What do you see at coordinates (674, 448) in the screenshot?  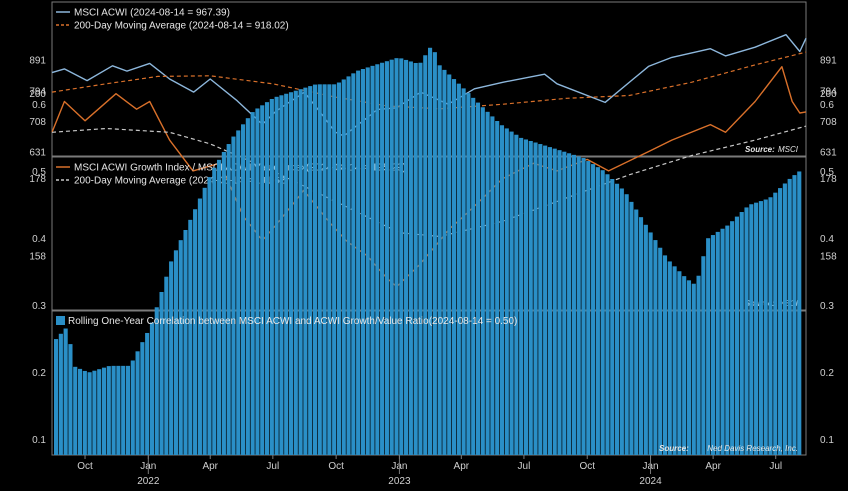 I see `source-label: Source:` at bounding box center [674, 448].